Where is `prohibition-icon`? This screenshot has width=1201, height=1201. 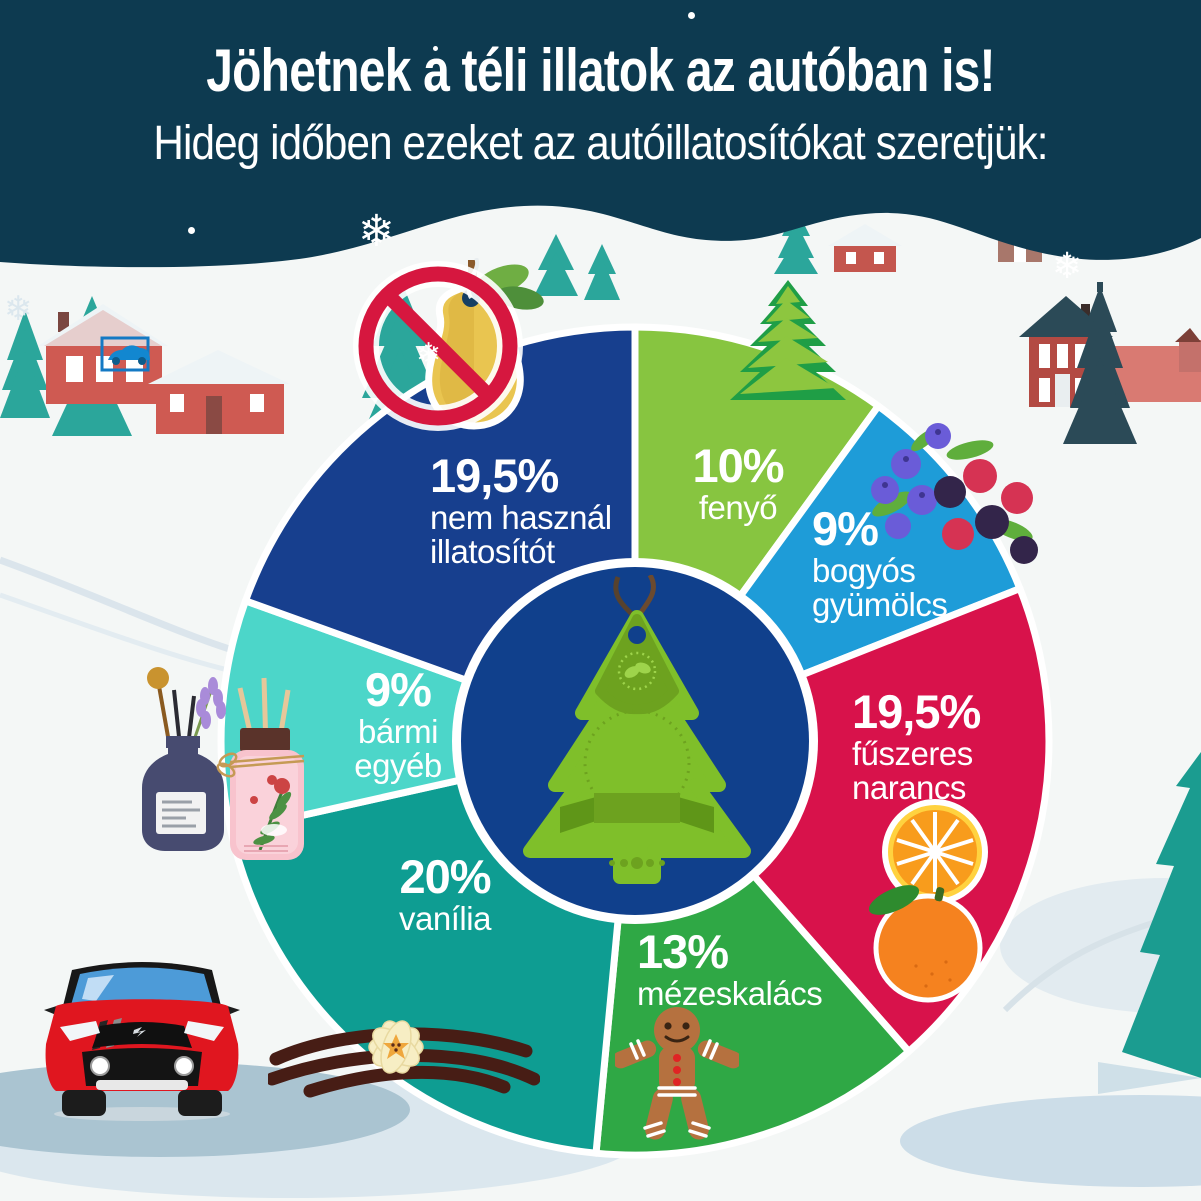 prohibition-icon is located at coordinates (438, 346).